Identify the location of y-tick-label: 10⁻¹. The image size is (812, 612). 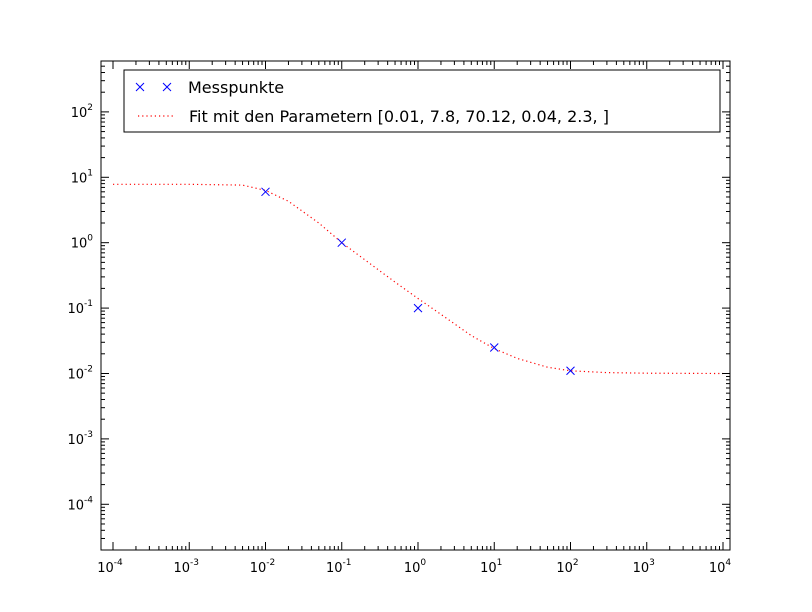
(80, 308).